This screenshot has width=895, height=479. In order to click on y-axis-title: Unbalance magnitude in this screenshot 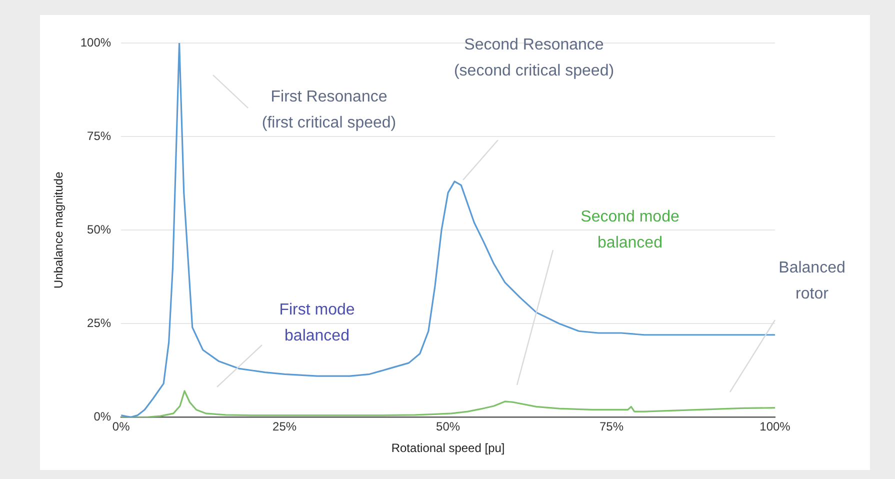, I will do `click(59, 229)`.